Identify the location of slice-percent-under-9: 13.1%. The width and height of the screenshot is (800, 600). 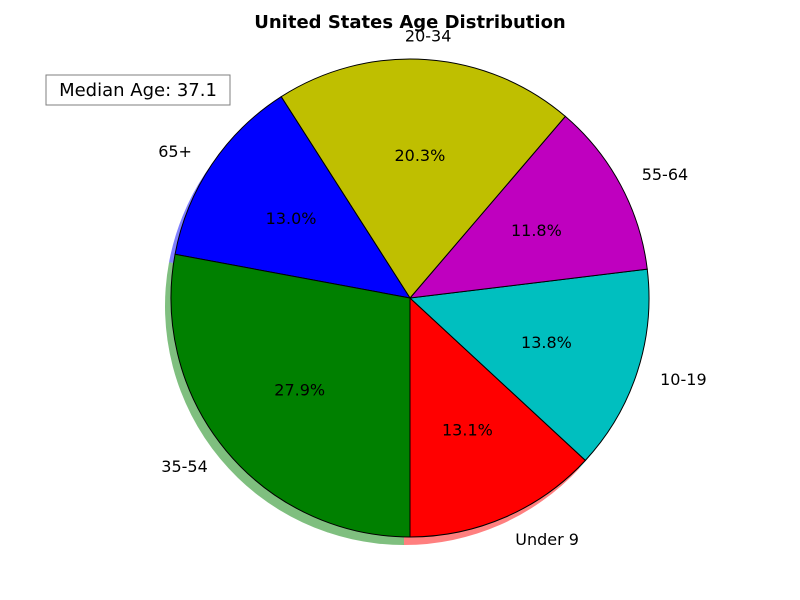
(467, 429).